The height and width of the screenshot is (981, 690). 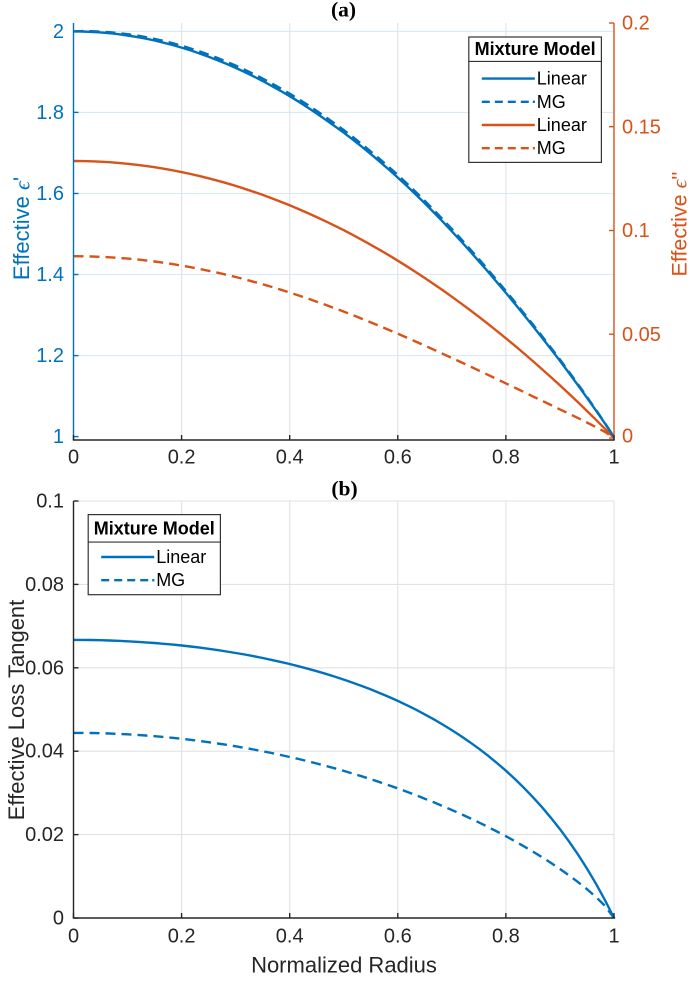 I want to click on svg-text: 0.15, so click(x=641, y=127).